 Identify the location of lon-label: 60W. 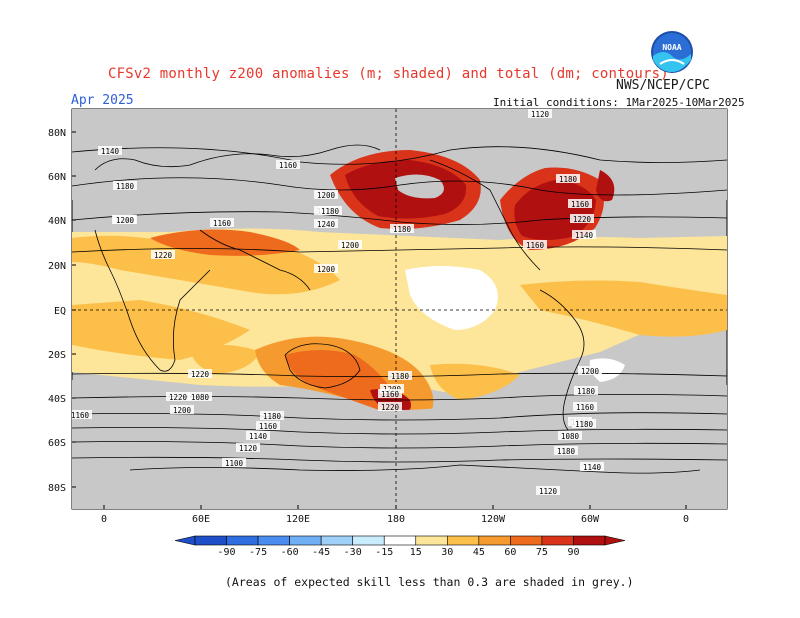
(590, 519).